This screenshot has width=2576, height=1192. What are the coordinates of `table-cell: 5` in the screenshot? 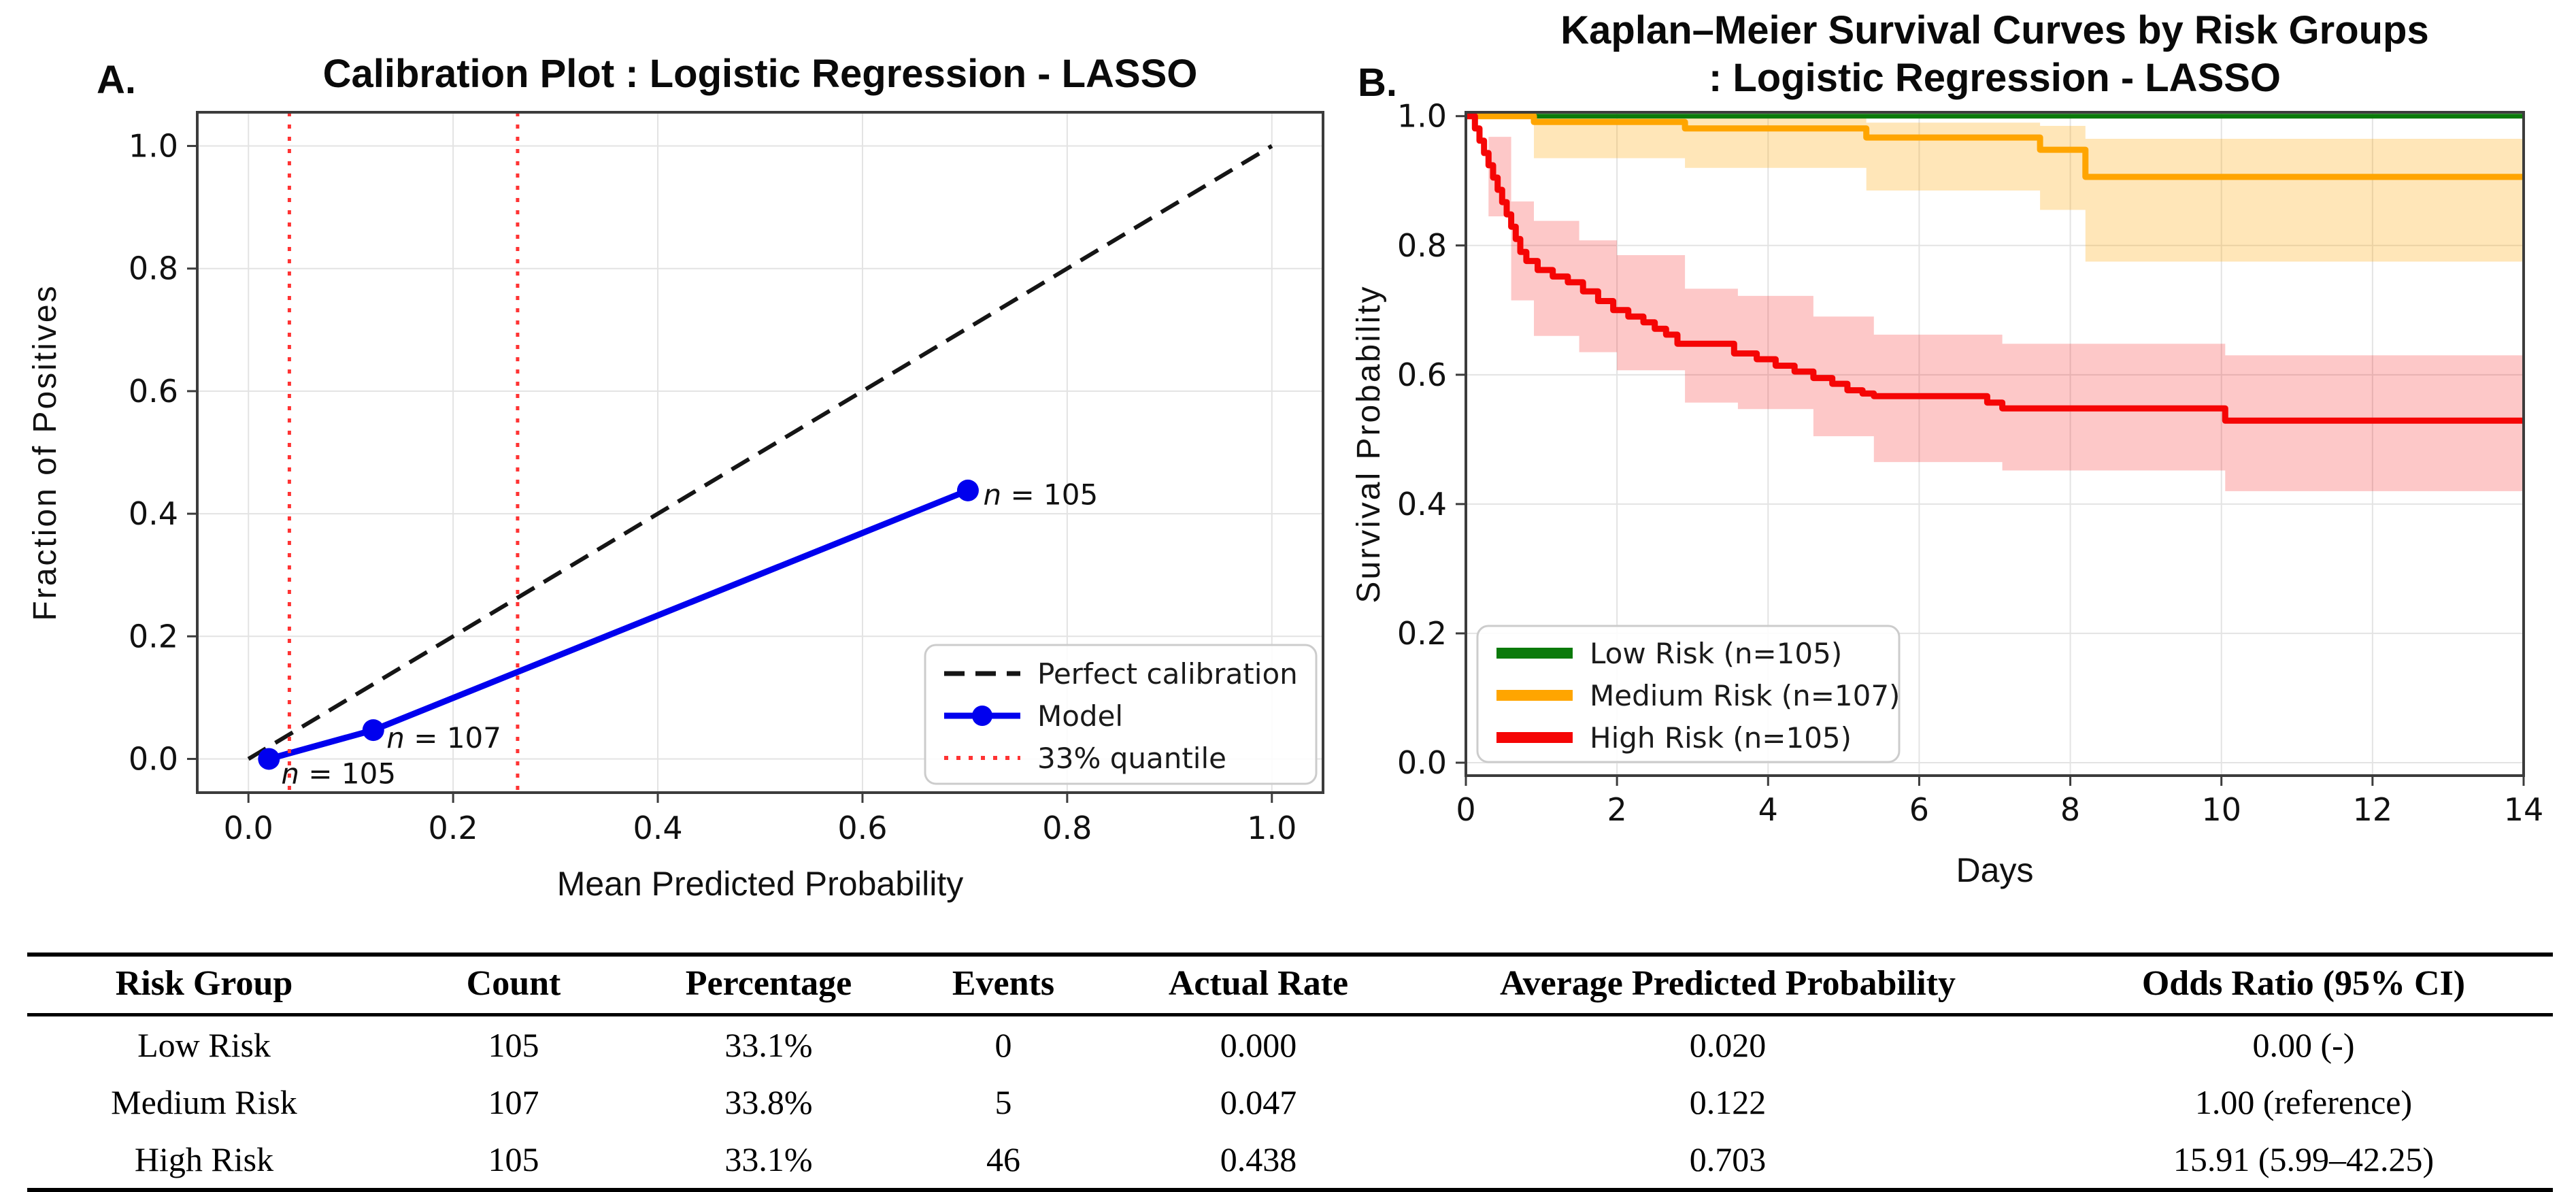 It's located at (1003, 1102).